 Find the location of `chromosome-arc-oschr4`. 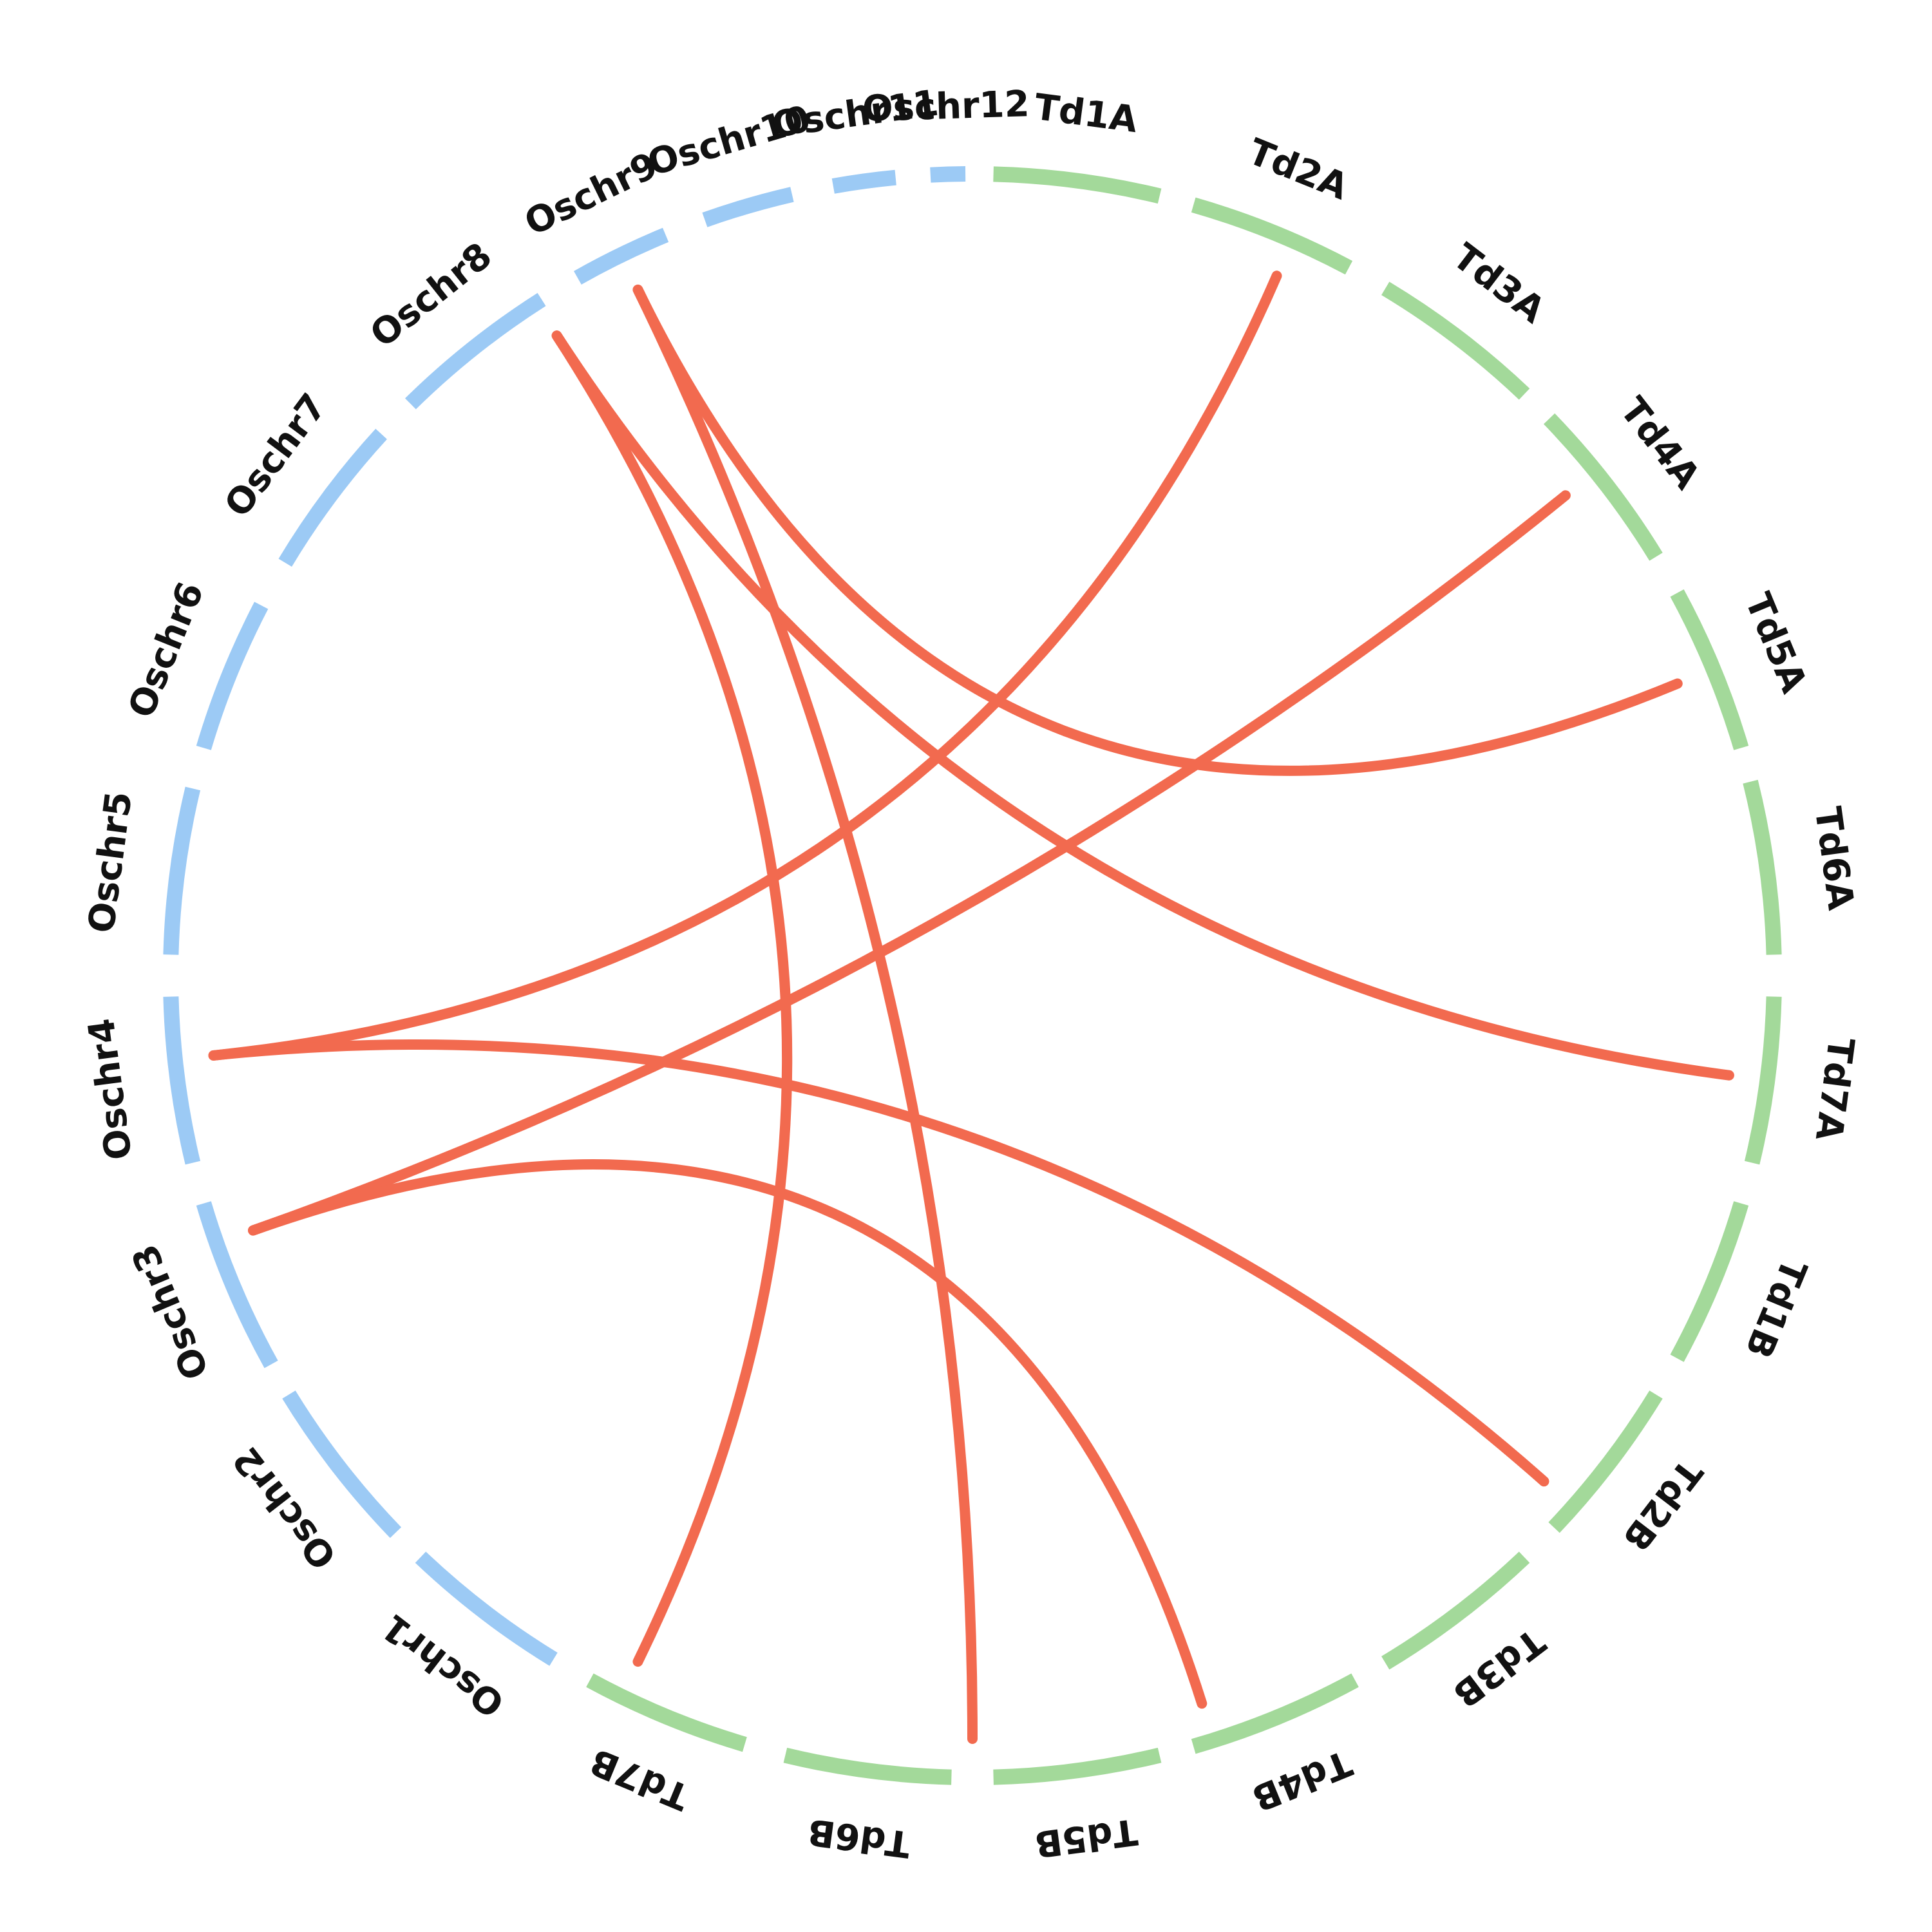

chromosome-arc-oschr4 is located at coordinates (182, 1080).